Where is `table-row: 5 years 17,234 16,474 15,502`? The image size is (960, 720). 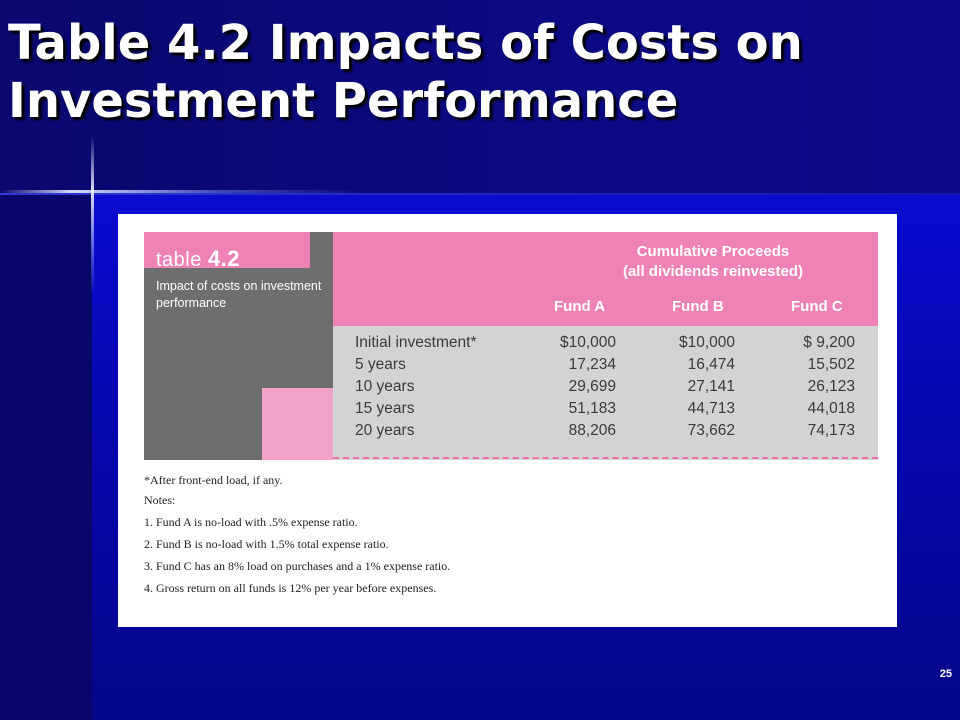 table-row: 5 years 17,234 16,474 15,502 is located at coordinates (605, 367).